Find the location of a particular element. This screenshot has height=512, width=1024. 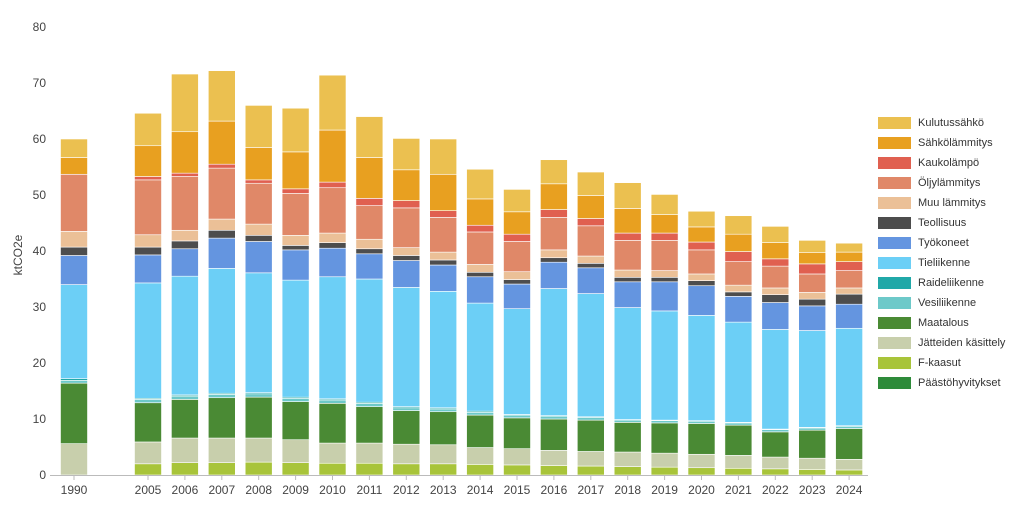

legend-item: Sähkölämmitys is located at coordinates (948, 143).